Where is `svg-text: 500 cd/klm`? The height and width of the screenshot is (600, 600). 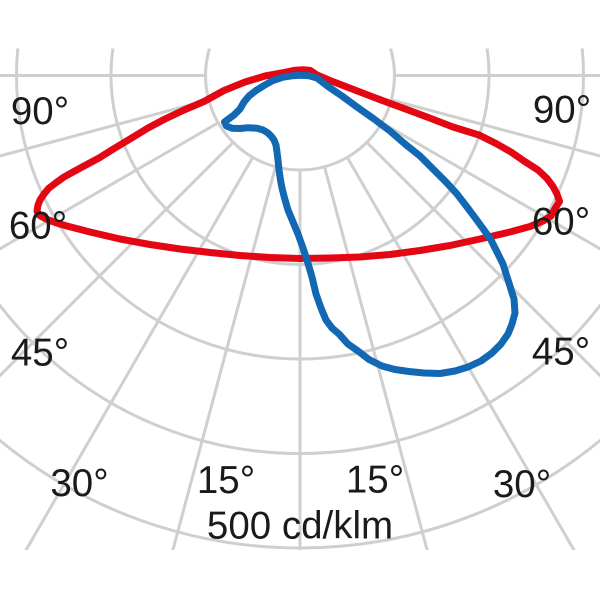
svg-text: 500 cd/klm is located at coordinates (300, 526).